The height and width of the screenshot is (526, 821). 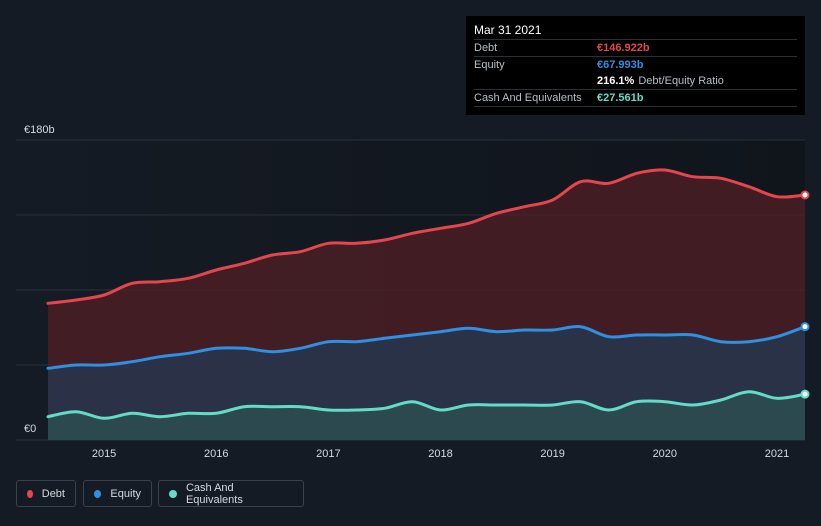 What do you see at coordinates (426, 405) in the screenshot?
I see `cash-line` at bounding box center [426, 405].